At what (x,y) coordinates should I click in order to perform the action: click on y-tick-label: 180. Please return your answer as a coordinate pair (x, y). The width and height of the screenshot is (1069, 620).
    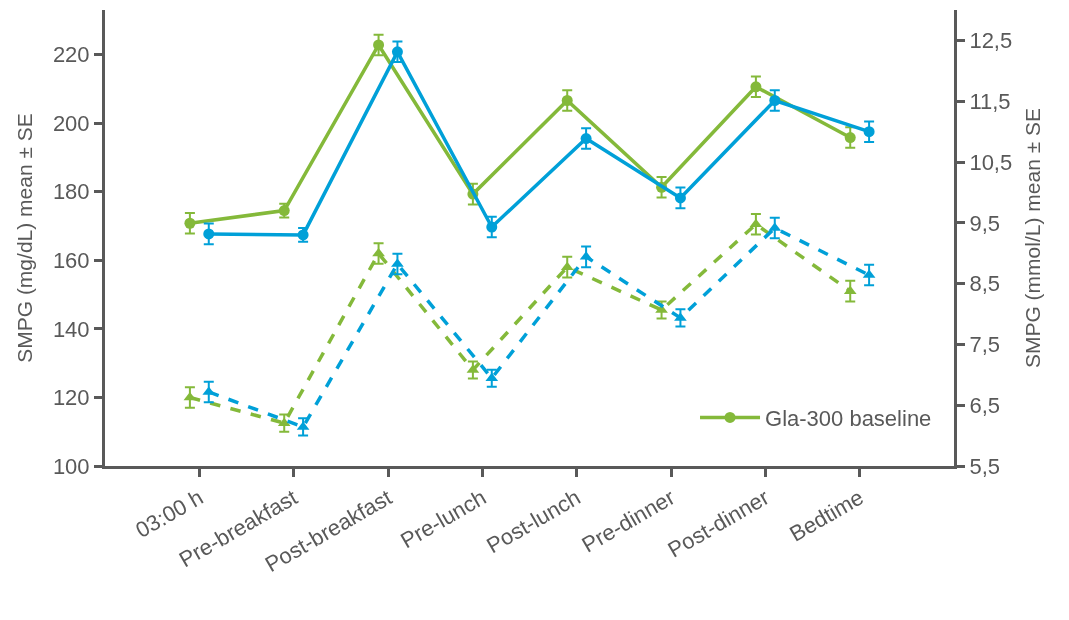
    Looking at the image, I should click on (71, 192).